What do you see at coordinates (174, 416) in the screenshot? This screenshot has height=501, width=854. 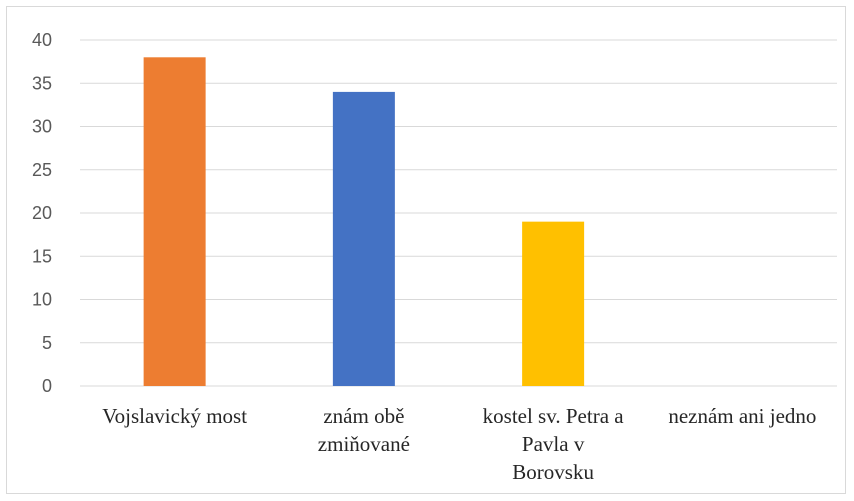 I see `x-category-label: Vojslavický most` at bounding box center [174, 416].